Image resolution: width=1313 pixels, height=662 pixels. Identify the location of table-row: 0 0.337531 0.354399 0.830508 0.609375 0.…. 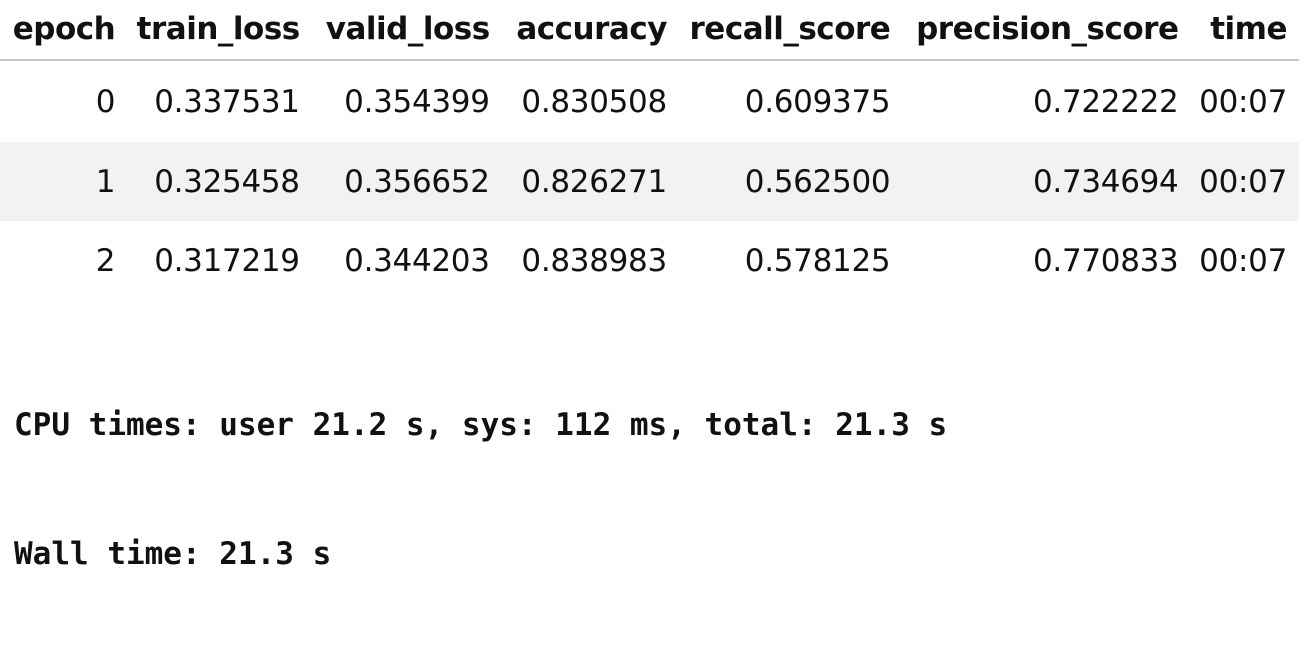
(649, 101).